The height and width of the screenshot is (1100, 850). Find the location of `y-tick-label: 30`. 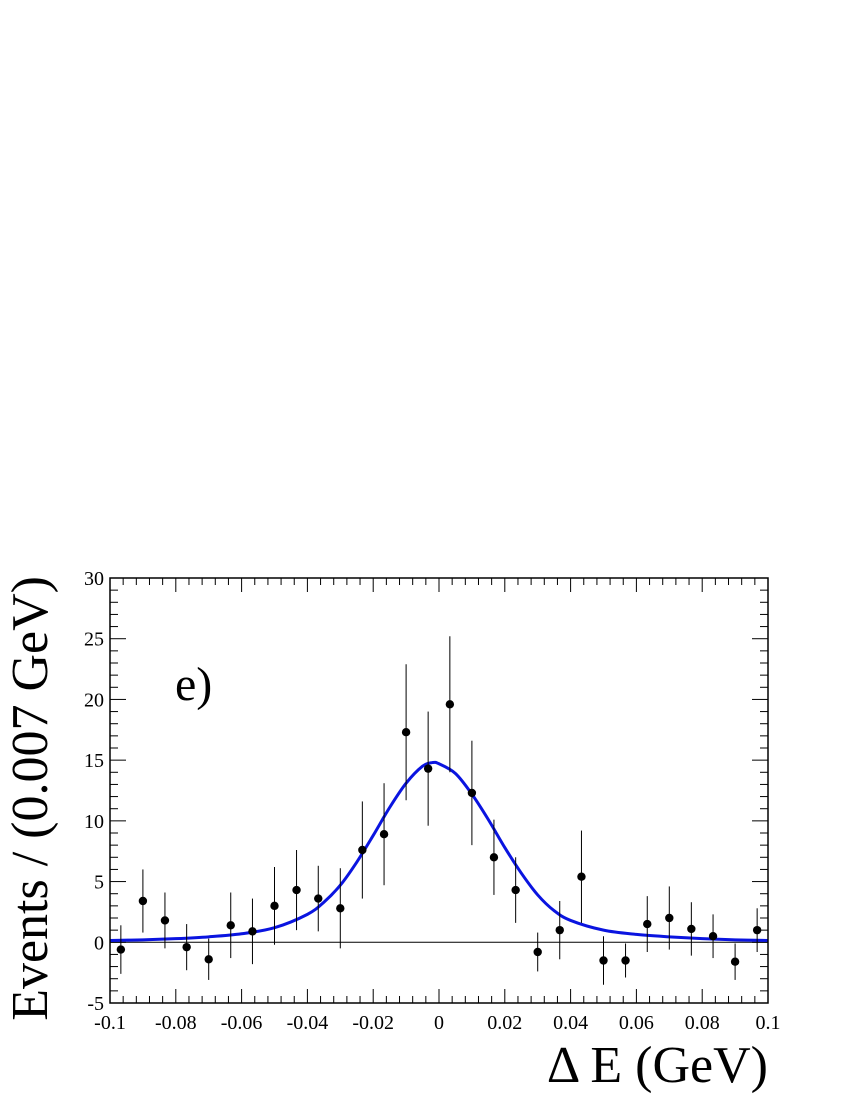

y-tick-label: 30 is located at coordinates (94, 579).